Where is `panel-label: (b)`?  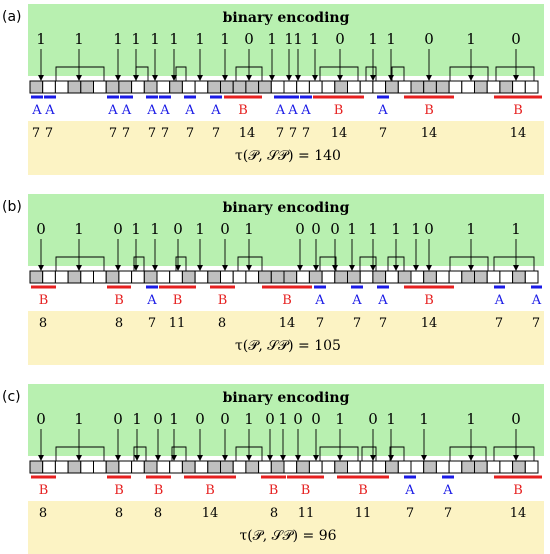 panel-label: (b) is located at coordinates (12, 207).